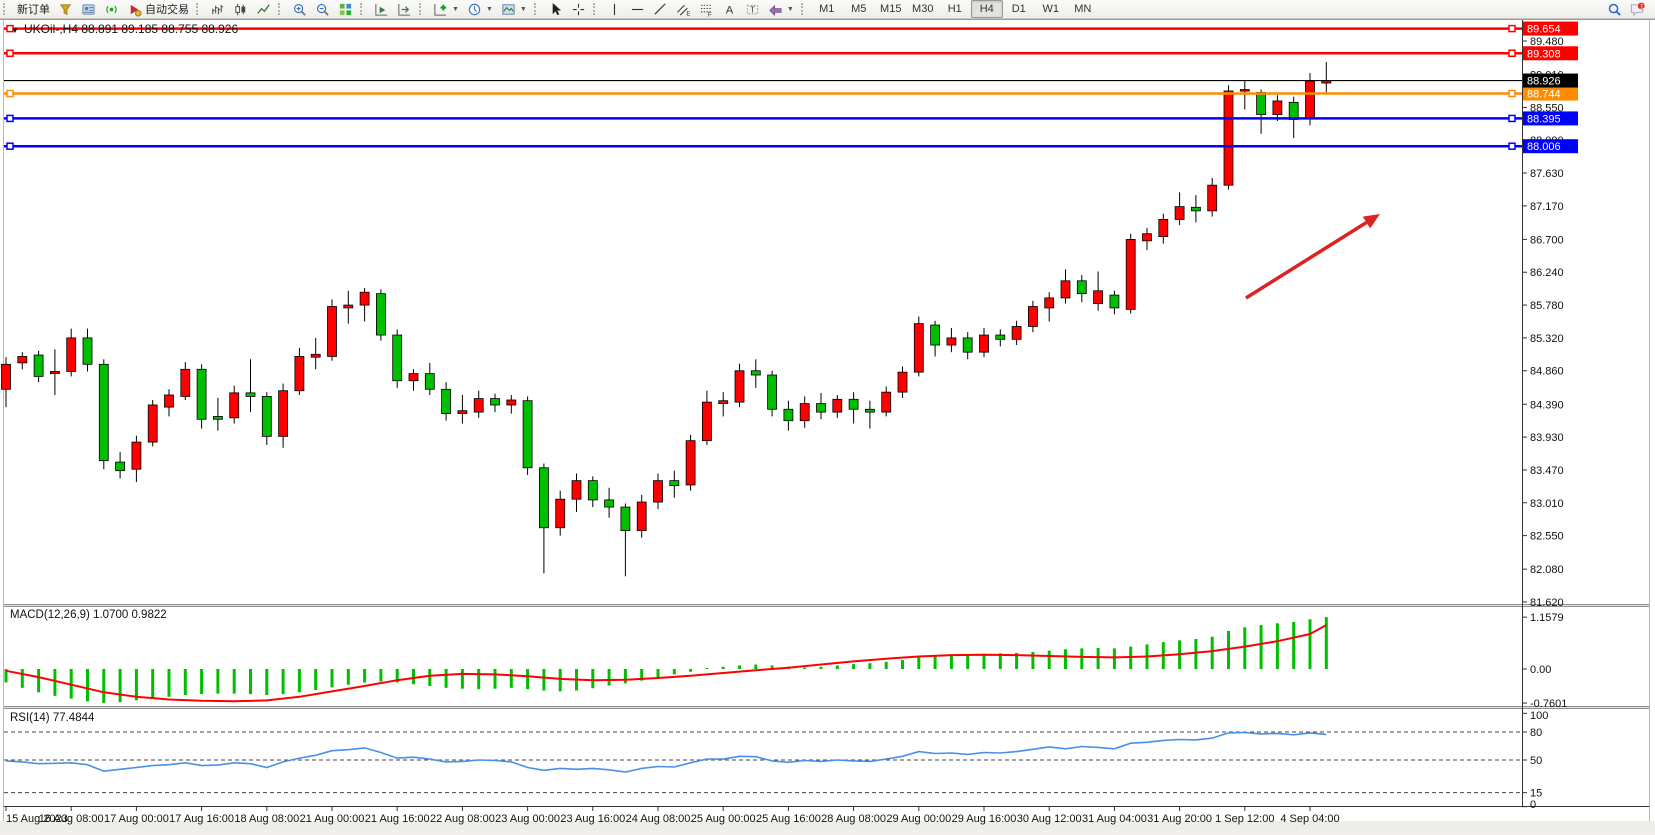 Image resolution: width=1655 pixels, height=835 pixels. I want to click on hline-object-89.654: 89.654, so click(791, 28).